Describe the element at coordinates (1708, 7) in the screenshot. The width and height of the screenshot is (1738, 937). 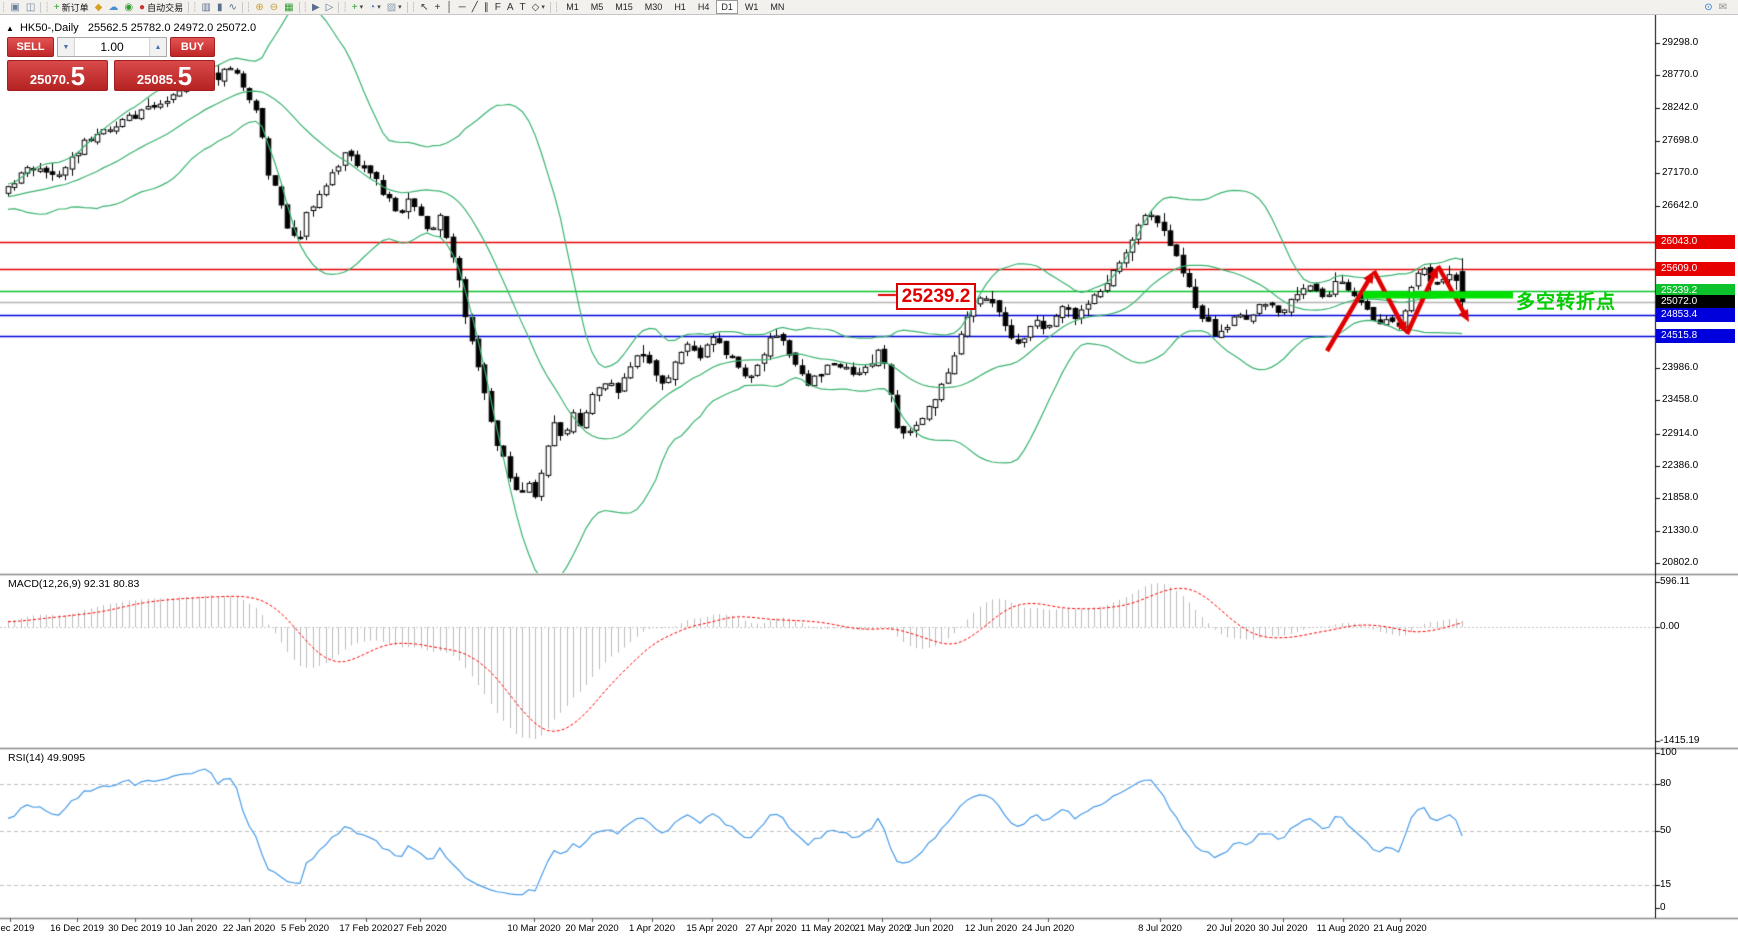
I see `search-icon: ⊙` at that location.